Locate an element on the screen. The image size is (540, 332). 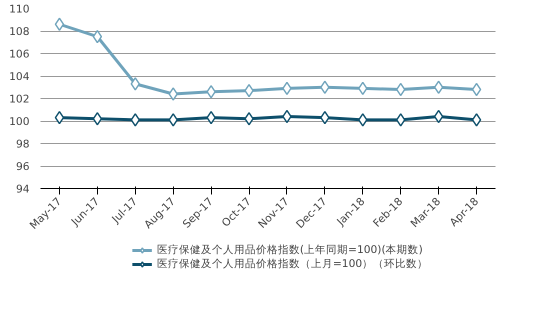
y-tick-label: 104 is located at coordinates (19, 76).